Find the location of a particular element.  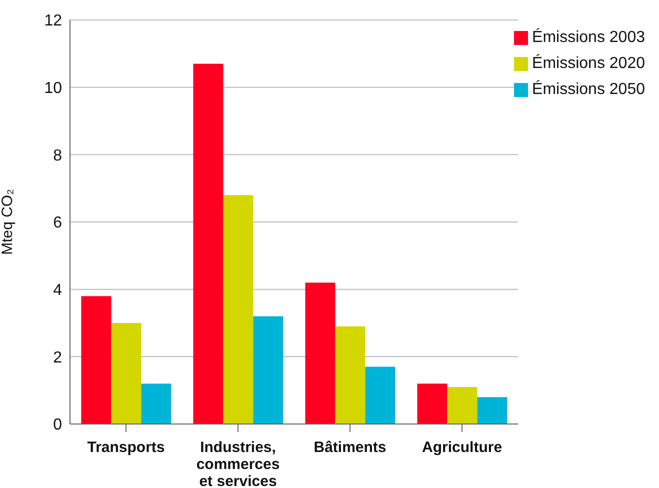

y-tick-label: 0 is located at coordinates (57, 425).